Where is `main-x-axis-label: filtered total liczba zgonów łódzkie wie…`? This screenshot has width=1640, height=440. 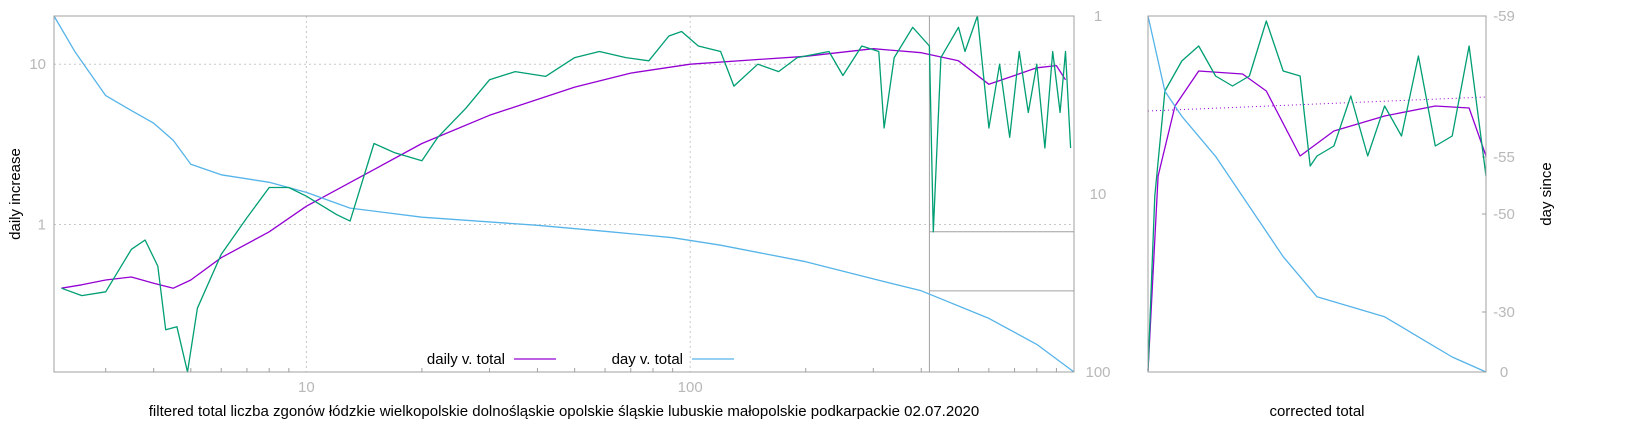 main-x-axis-label: filtered total liczba zgonów łódzkie wie… is located at coordinates (564, 411).